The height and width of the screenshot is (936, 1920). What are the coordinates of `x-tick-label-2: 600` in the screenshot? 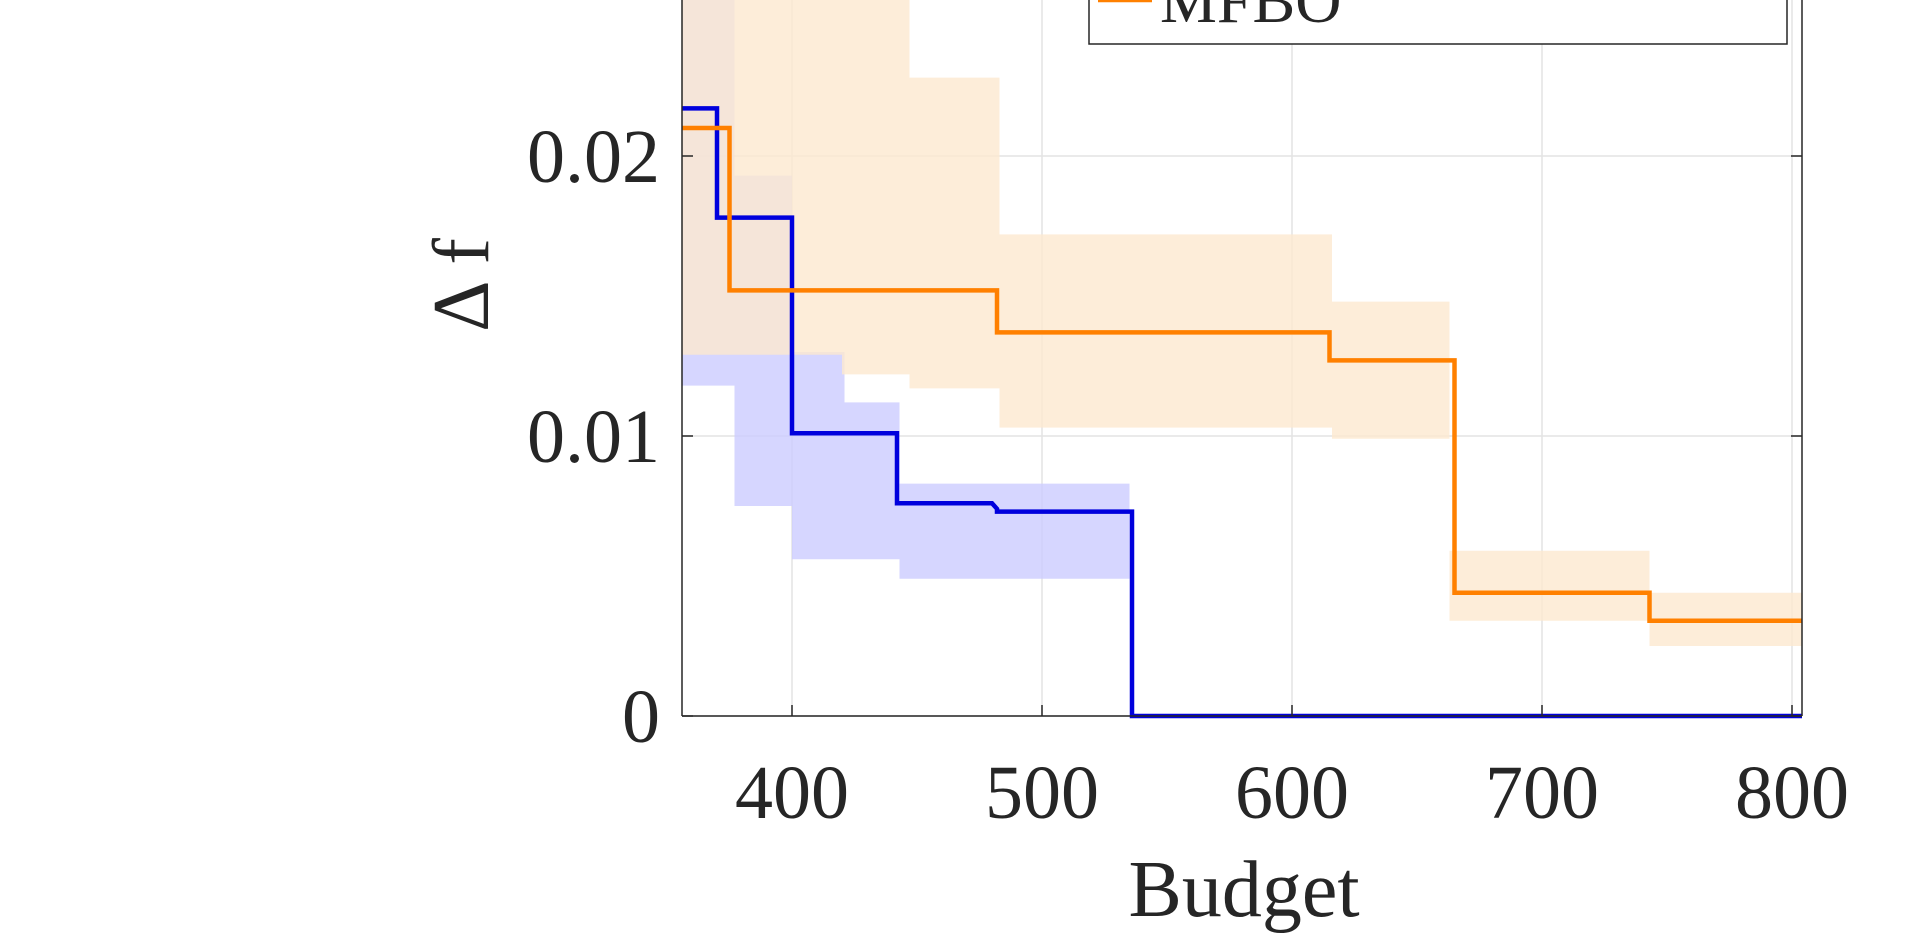 It's located at (1292, 793).